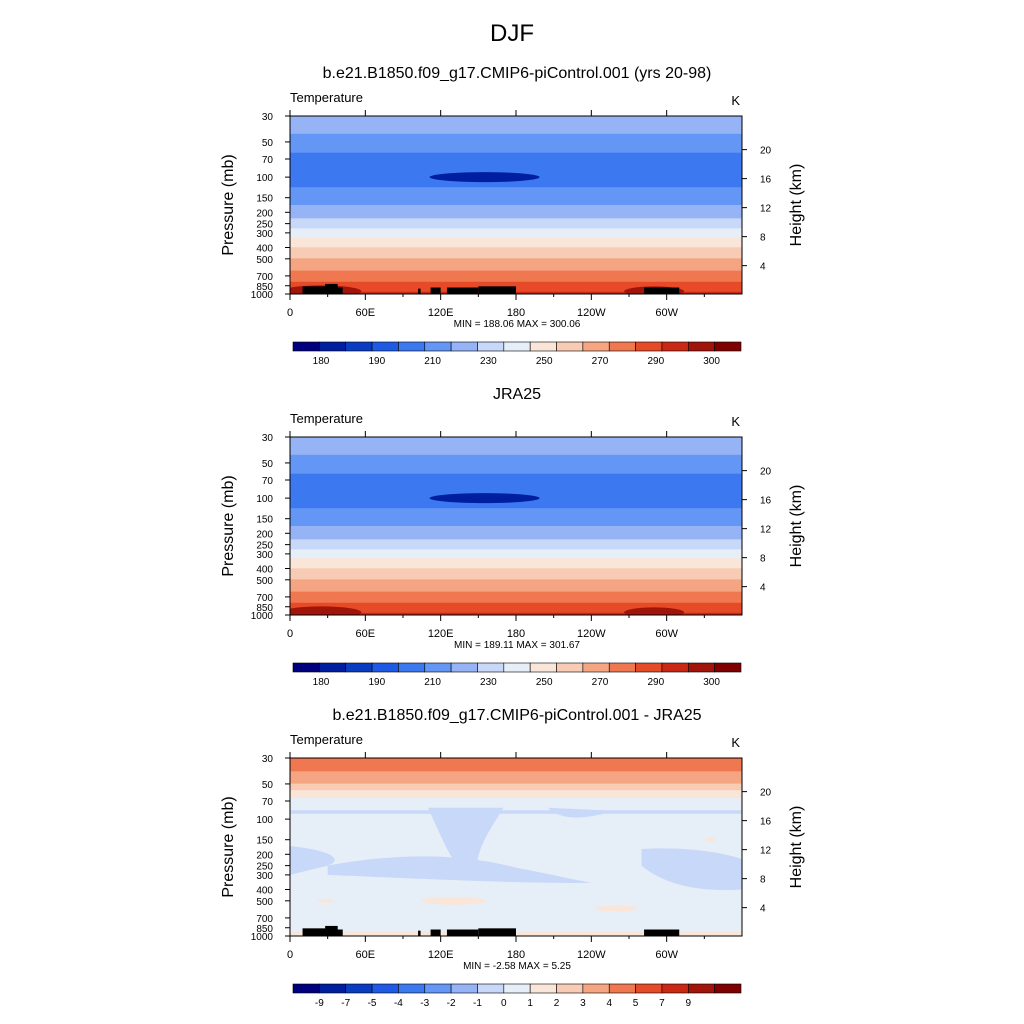  What do you see at coordinates (766, 151) in the screenshot?
I see `y2-tick-label: 20` at bounding box center [766, 151].